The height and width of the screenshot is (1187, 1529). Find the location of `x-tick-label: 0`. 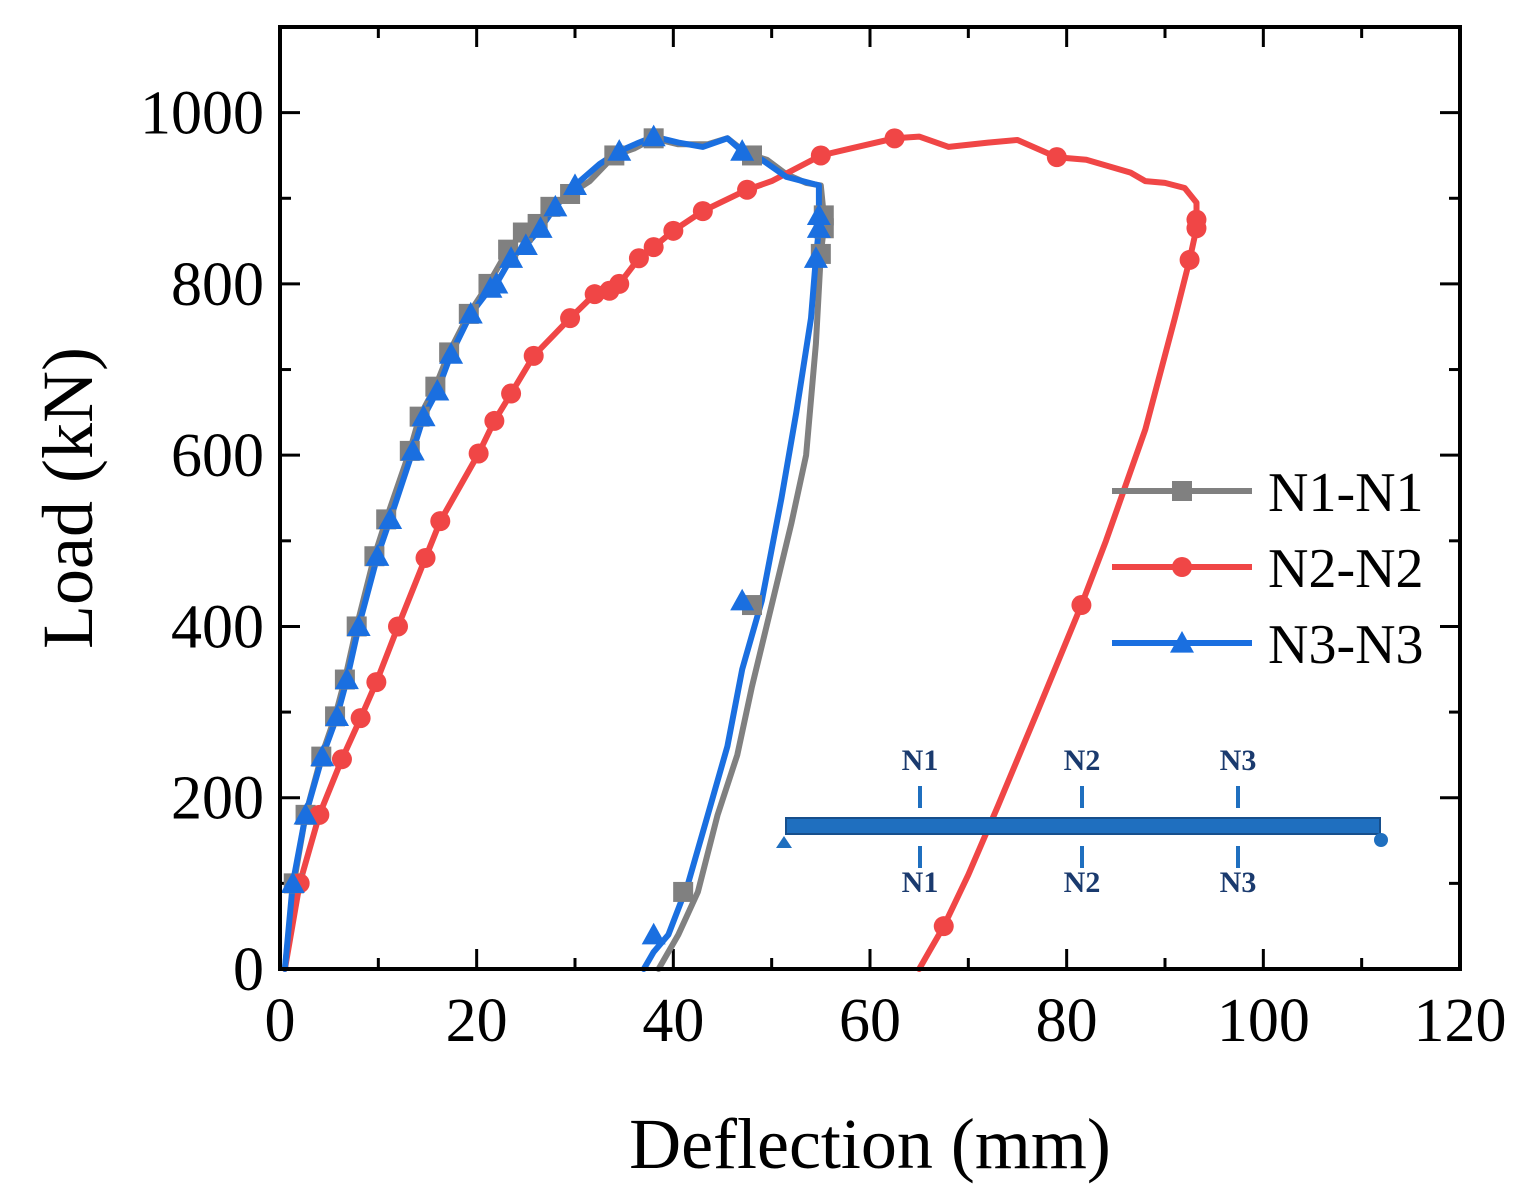

x-tick-label: 0 is located at coordinates (280, 1021).